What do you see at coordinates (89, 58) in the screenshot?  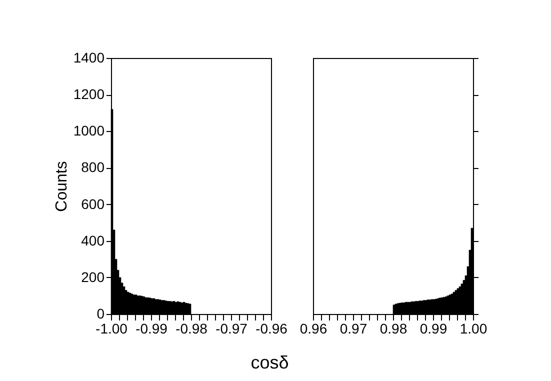 I see `y-tick-label: 1400` at bounding box center [89, 58].